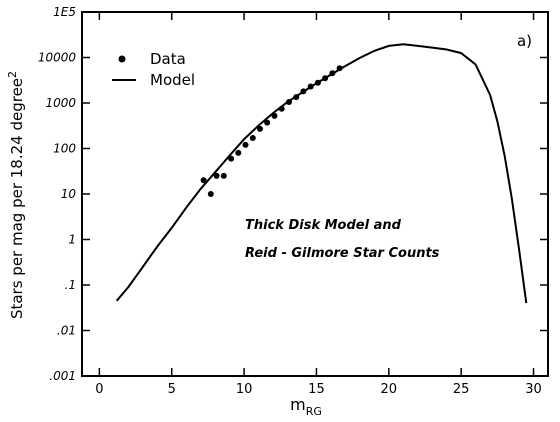 This screenshot has width=560, height=422. What do you see at coordinates (12, 74) in the screenshot?
I see `y-axis-label-sup: 2` at bounding box center [12, 74].